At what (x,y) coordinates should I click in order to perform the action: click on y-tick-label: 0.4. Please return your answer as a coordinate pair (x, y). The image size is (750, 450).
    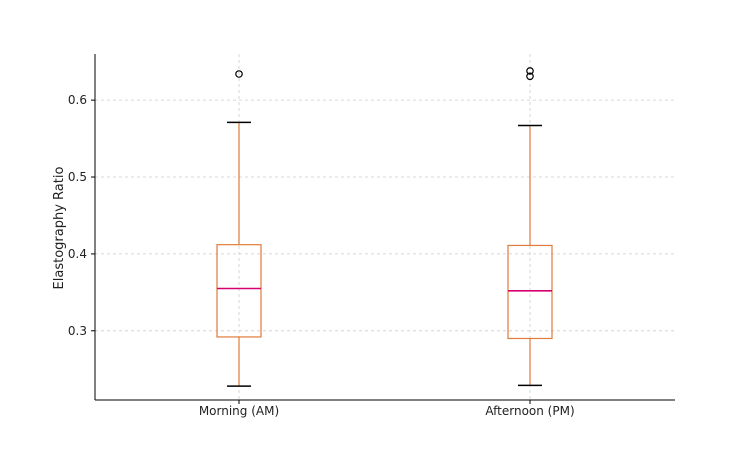
    Looking at the image, I should click on (77, 254).